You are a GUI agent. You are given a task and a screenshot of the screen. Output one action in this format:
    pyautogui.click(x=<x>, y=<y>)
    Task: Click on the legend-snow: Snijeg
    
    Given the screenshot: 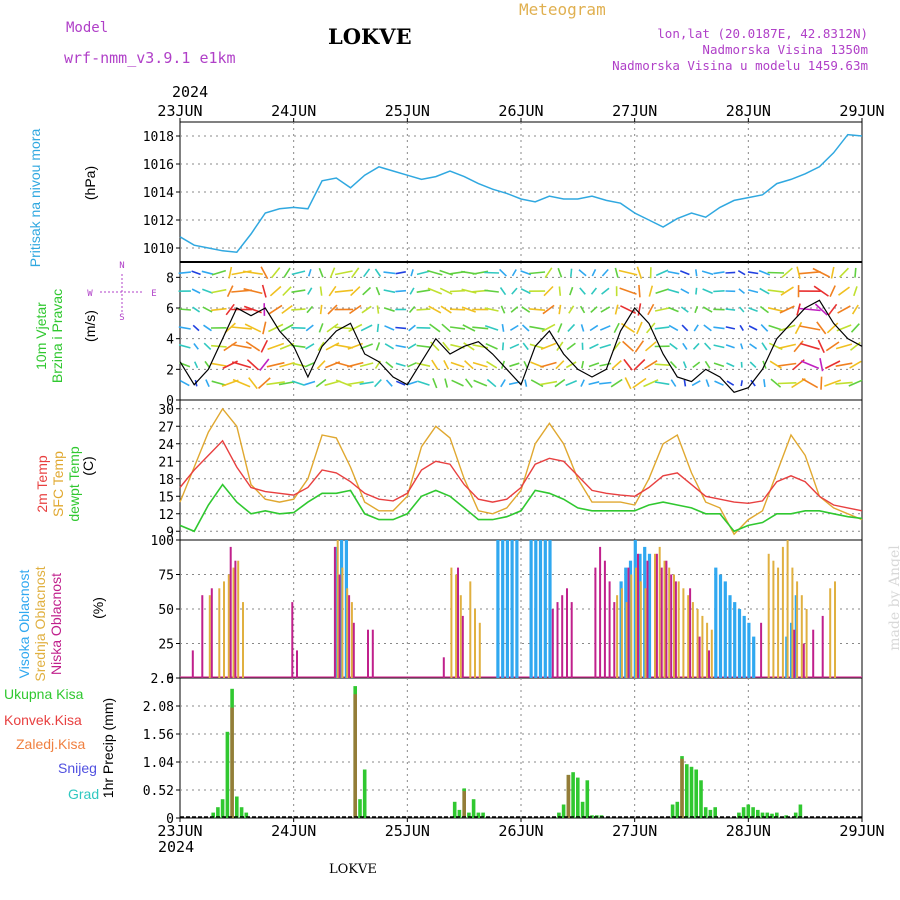 What is the action you would take?
    pyautogui.click(x=77, y=768)
    